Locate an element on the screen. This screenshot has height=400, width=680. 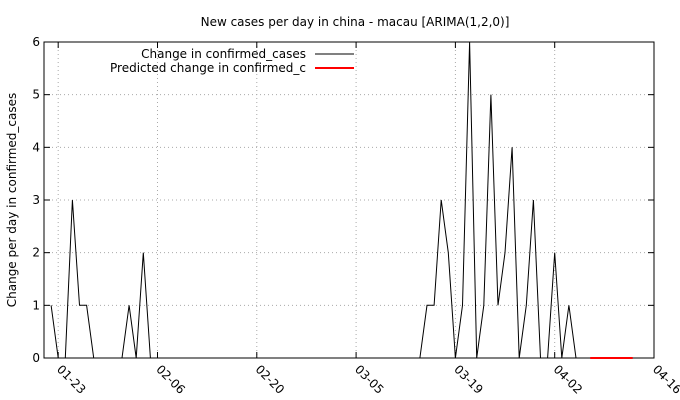
y-tick-label: 1 is located at coordinates (36, 305).